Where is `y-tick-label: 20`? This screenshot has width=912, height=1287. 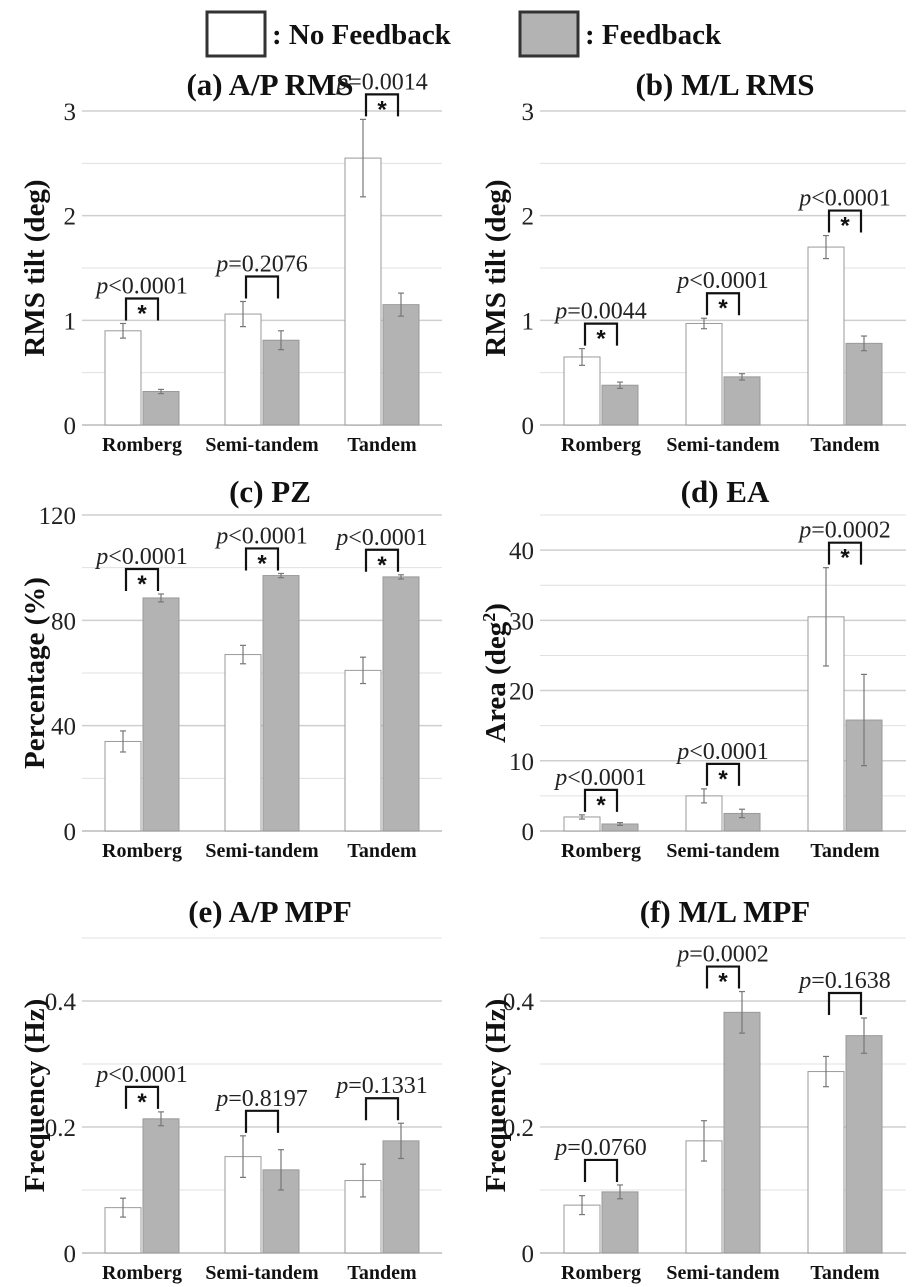
y-tick-label: 20 is located at coordinates (521, 692).